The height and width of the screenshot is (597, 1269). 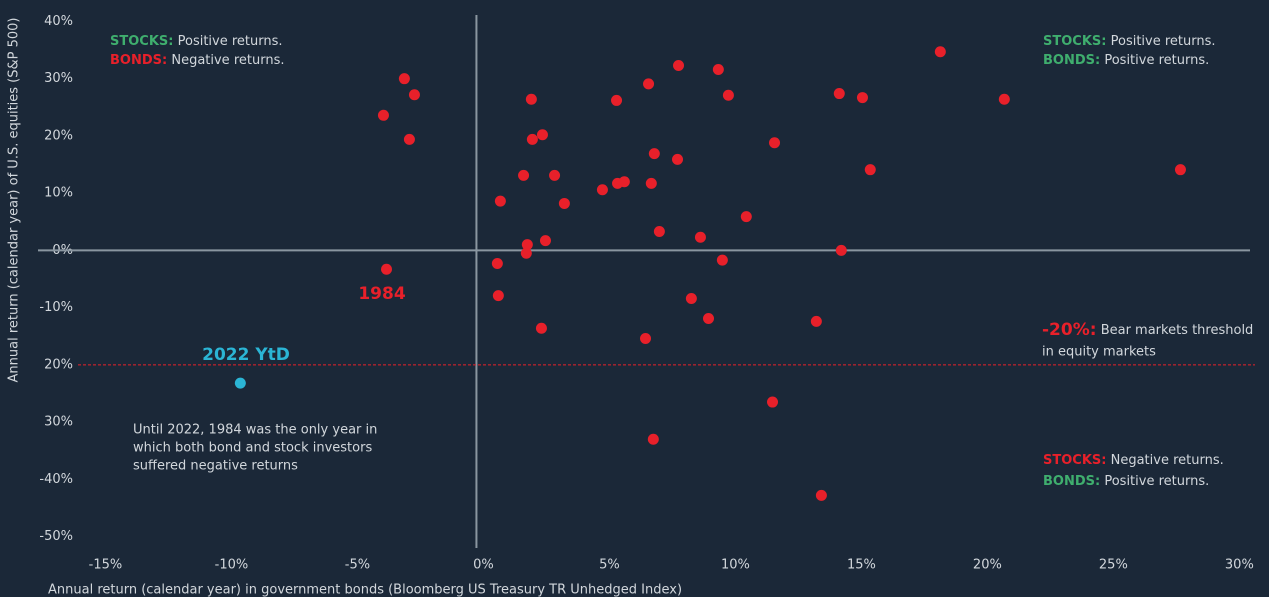 What do you see at coordinates (861, 565) in the screenshot?
I see `x-tick-label: 15%` at bounding box center [861, 565].